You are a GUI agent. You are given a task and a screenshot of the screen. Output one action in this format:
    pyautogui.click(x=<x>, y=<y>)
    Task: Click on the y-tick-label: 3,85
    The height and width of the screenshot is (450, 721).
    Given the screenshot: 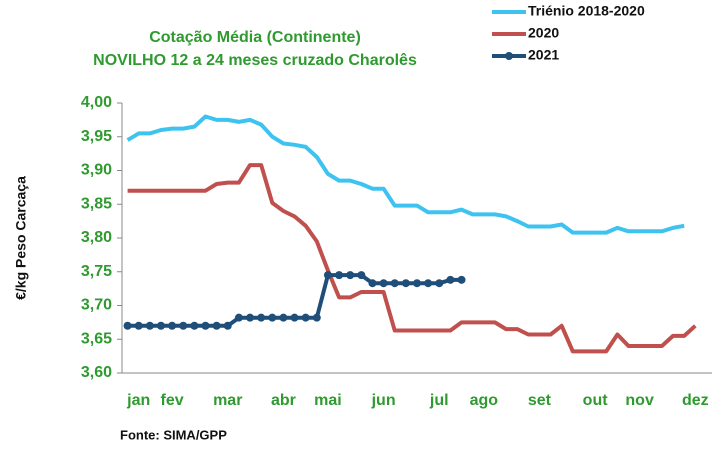 What is the action you would take?
    pyautogui.click(x=96, y=203)
    